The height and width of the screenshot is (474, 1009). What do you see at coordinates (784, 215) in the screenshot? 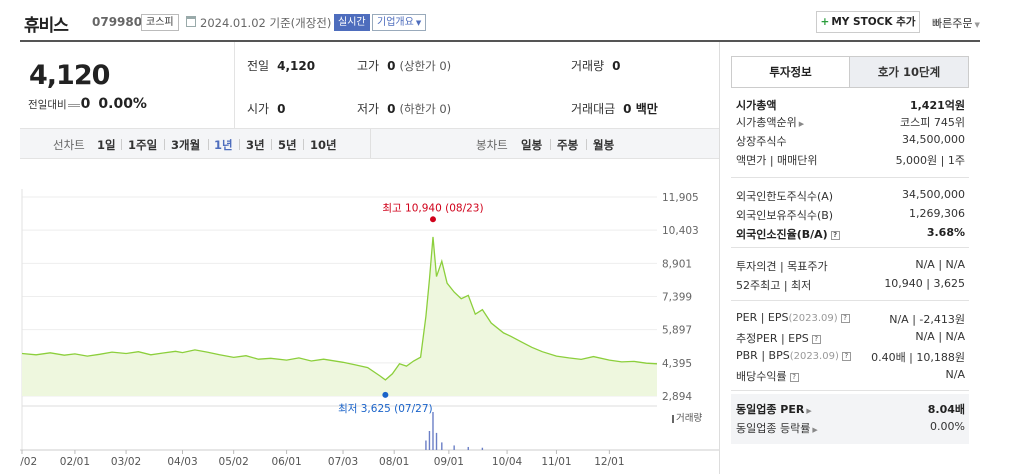
I see `info-label: 외국인보유주식수(B)` at bounding box center [784, 215].